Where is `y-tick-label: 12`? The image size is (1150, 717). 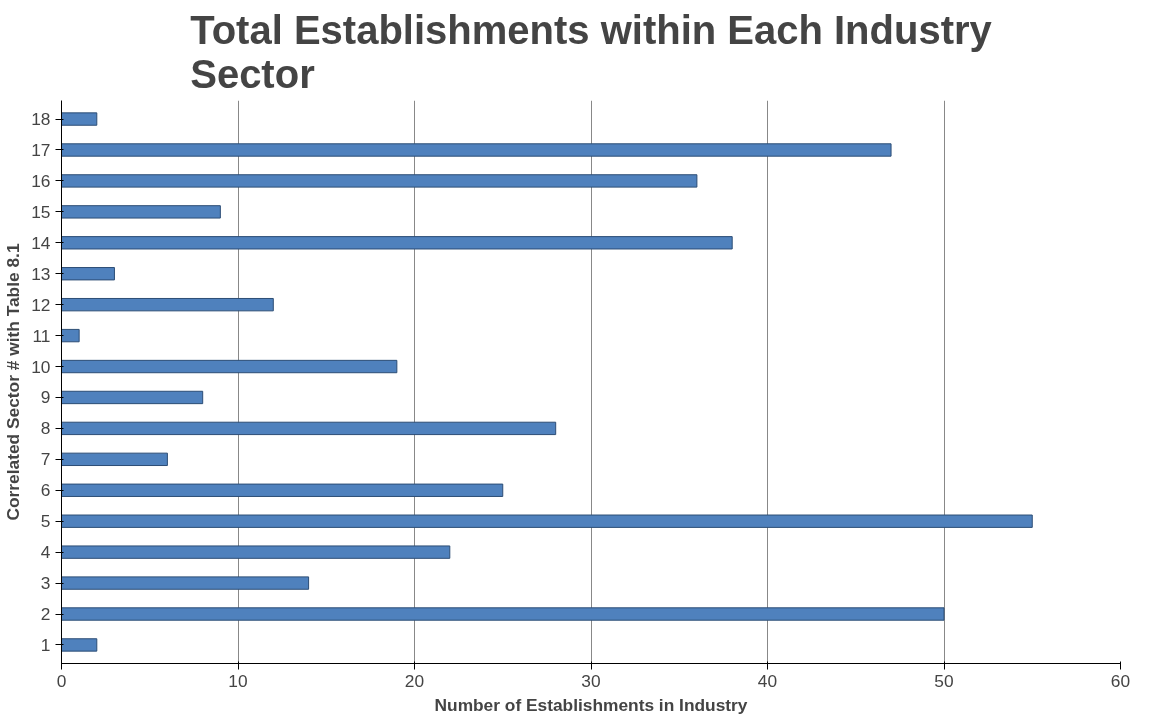
y-tick-label: 12 is located at coordinates (41, 304).